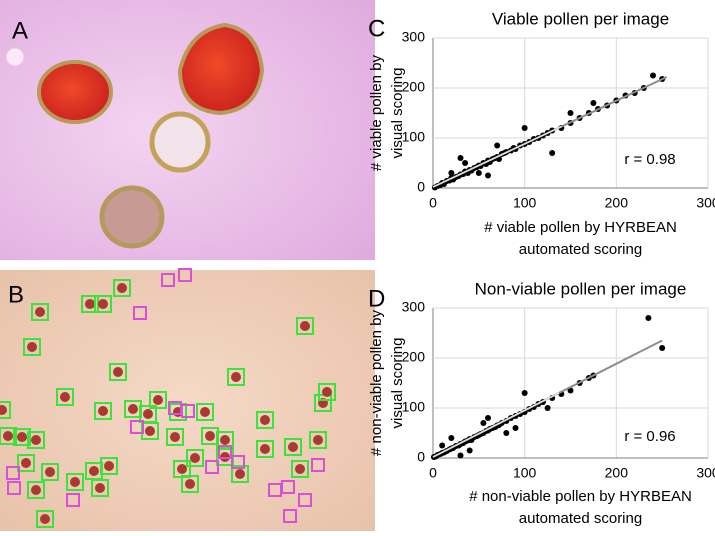  What do you see at coordinates (20, 30) in the screenshot?
I see `panel-label: A` at bounding box center [20, 30].